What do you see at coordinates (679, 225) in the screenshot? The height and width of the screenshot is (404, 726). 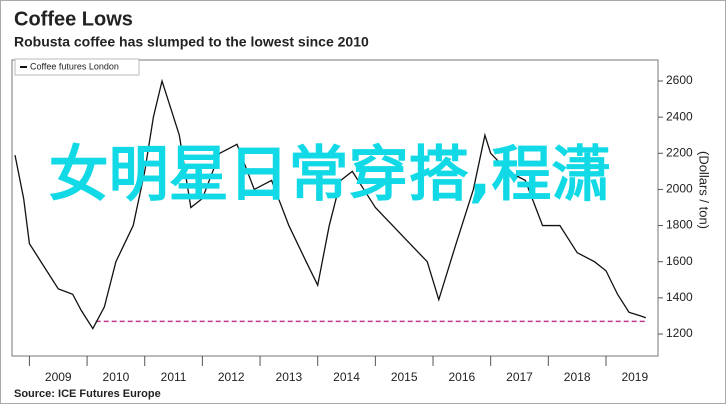 I see `y-tick-label: 1800` at bounding box center [679, 225].